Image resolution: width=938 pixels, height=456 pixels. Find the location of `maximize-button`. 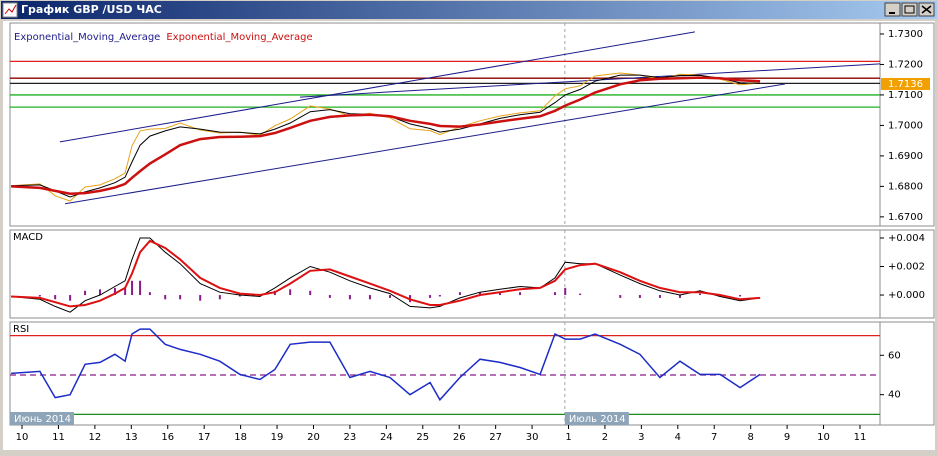

maximize-button is located at coordinates (909, 9).